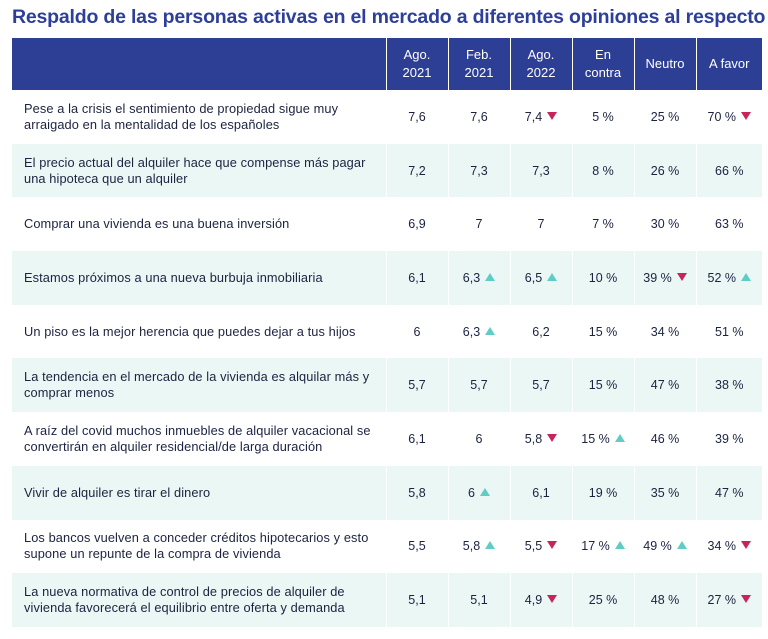 This screenshot has width=768, height=639. Describe the element at coordinates (729, 64) in the screenshot. I see `header-a-favor: A favor` at that location.